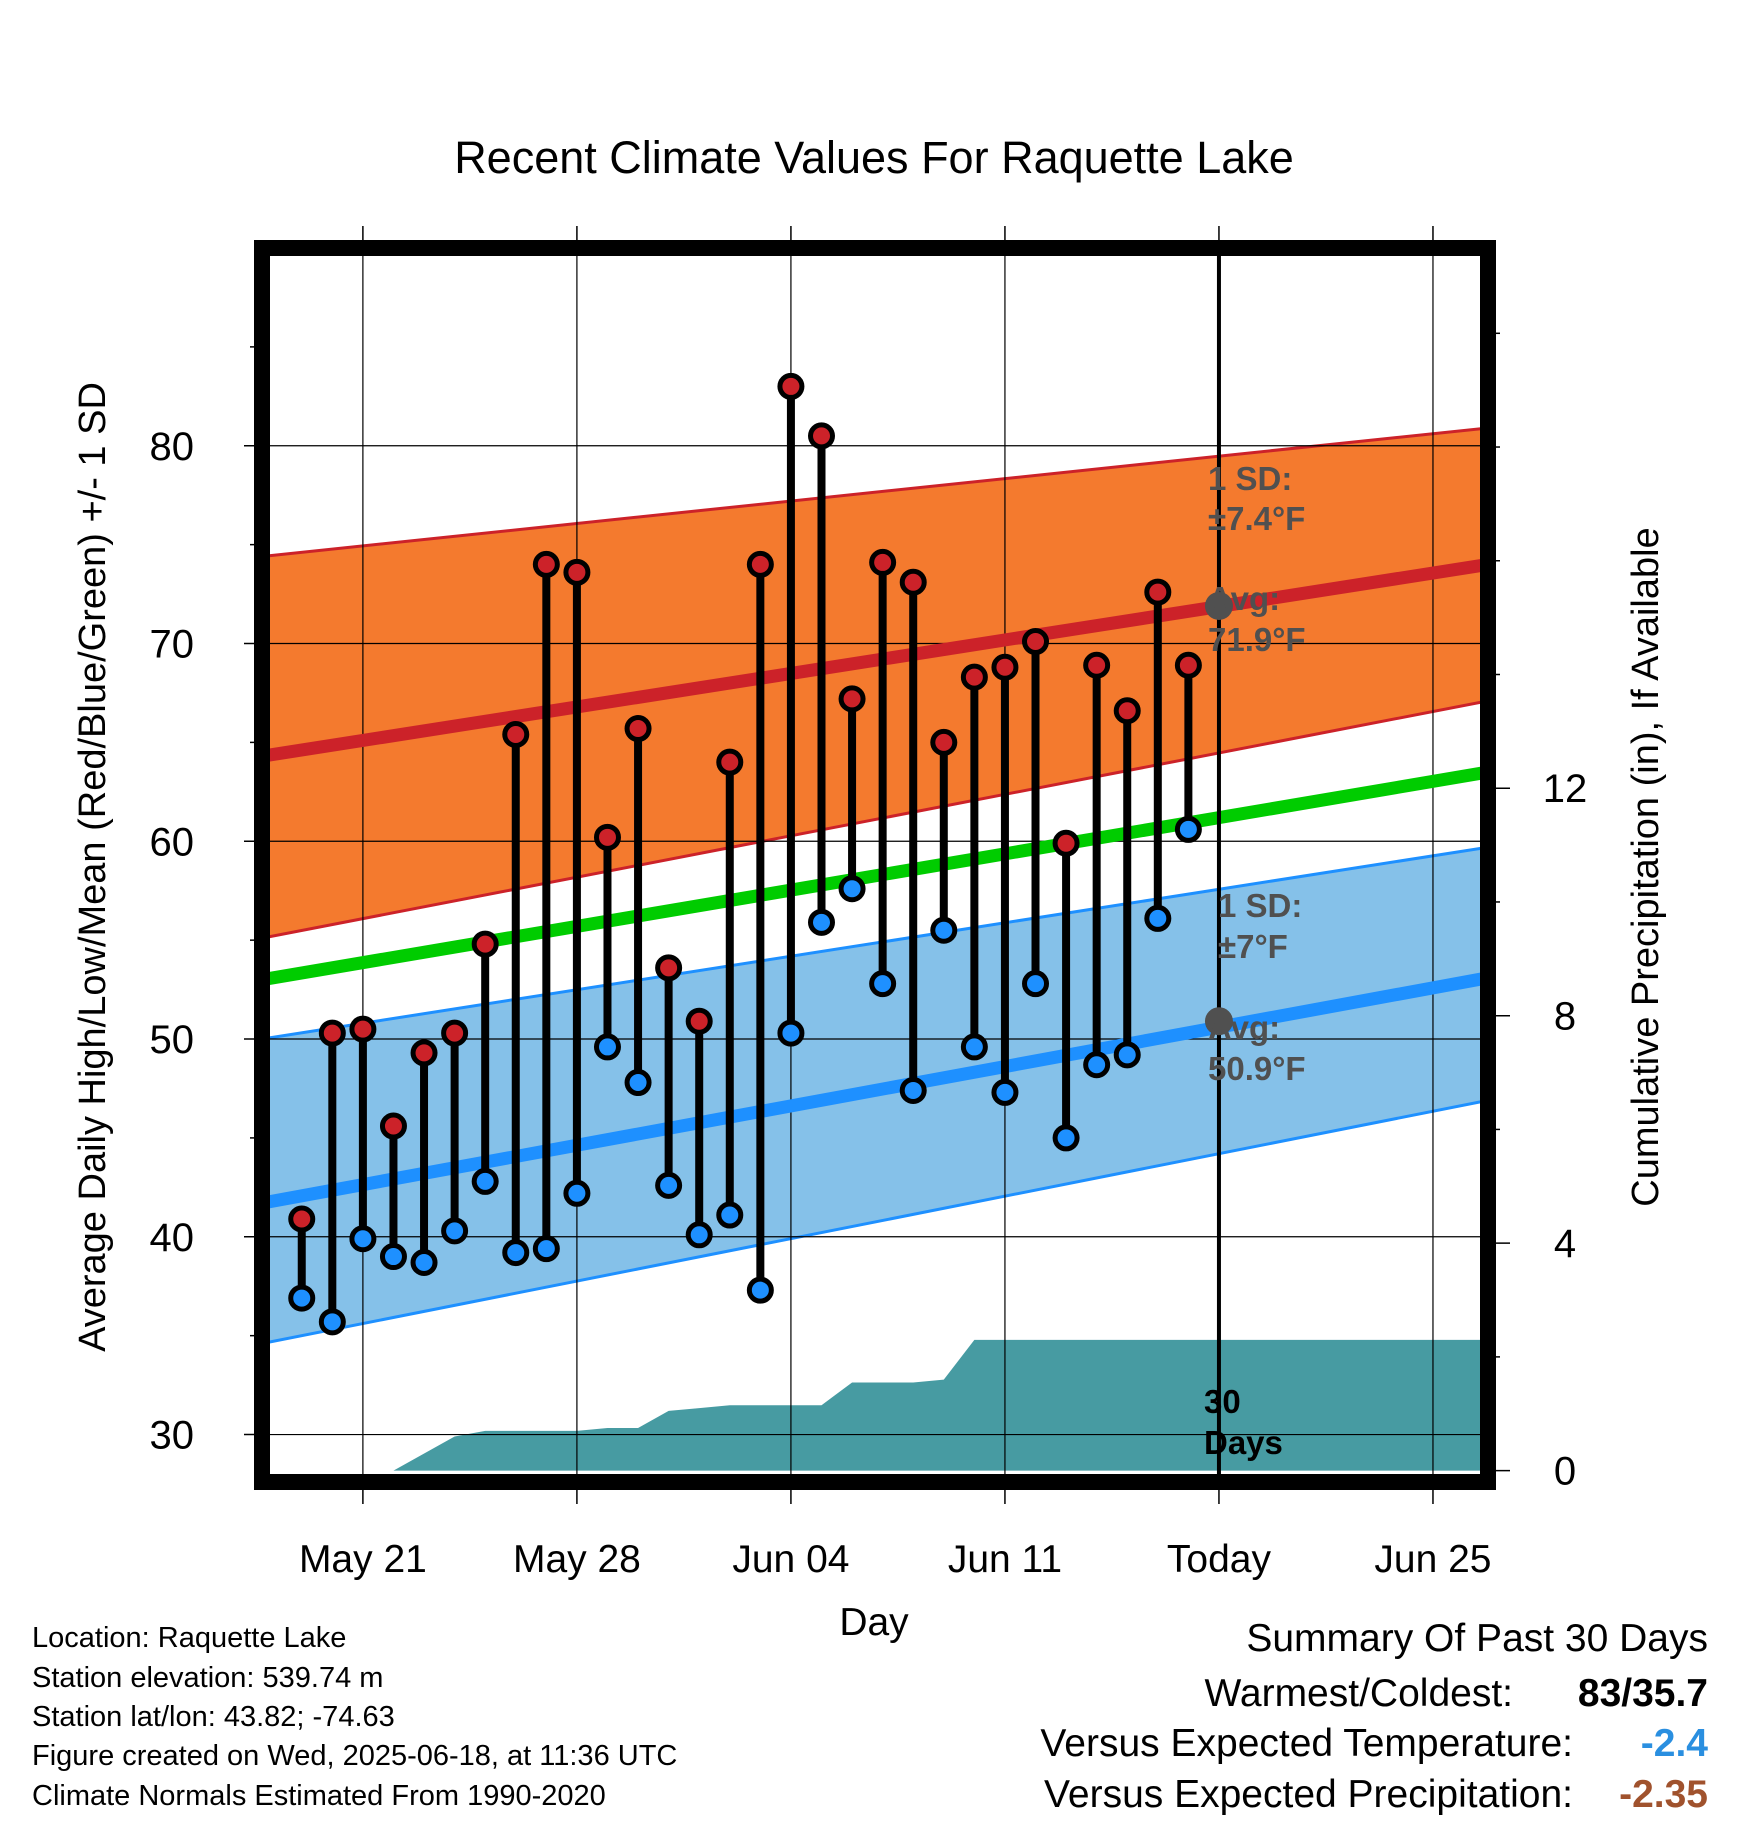  What do you see at coordinates (874, 1622) in the screenshot?
I see `x-axis-label: Day` at bounding box center [874, 1622].